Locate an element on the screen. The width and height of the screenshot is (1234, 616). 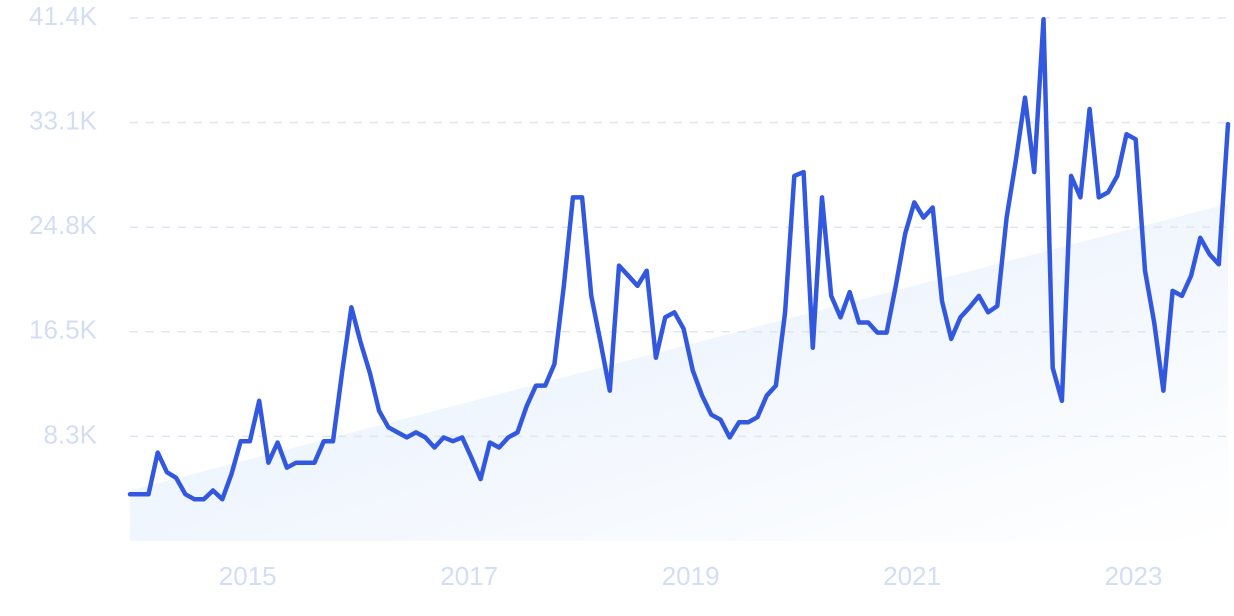
y-tick-label: 8.3K is located at coordinates (71, 434).